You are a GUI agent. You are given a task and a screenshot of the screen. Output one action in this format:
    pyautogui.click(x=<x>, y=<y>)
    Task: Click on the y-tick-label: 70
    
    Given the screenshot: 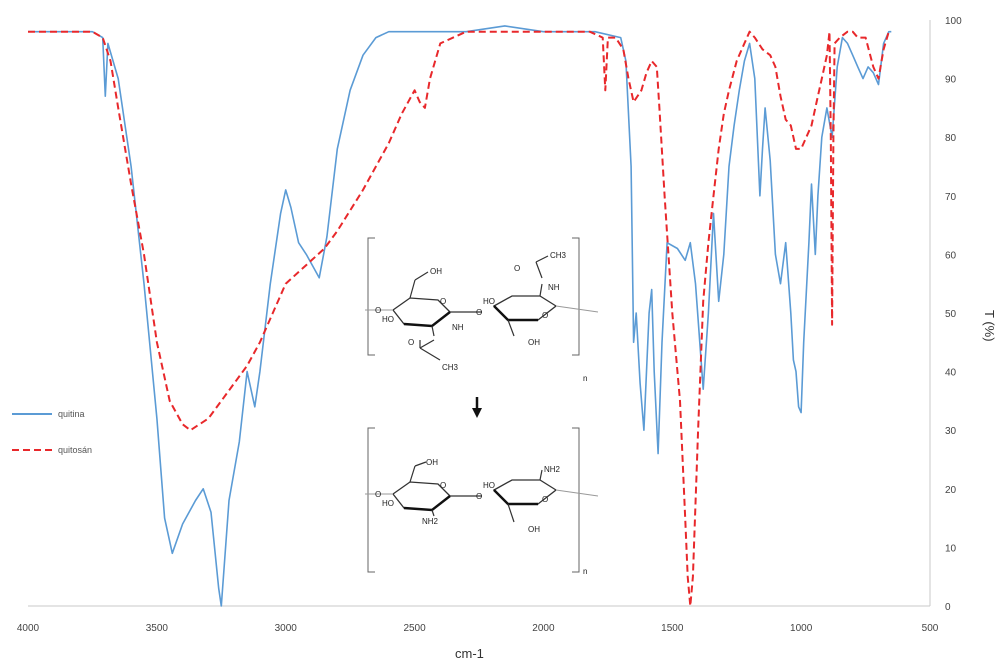 What is the action you would take?
    pyautogui.click(x=951, y=197)
    